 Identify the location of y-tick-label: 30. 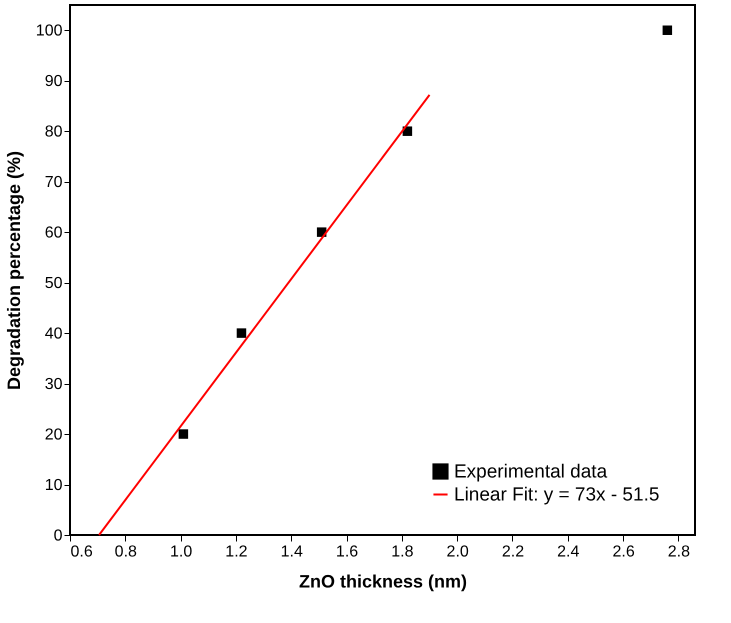
(53, 385).